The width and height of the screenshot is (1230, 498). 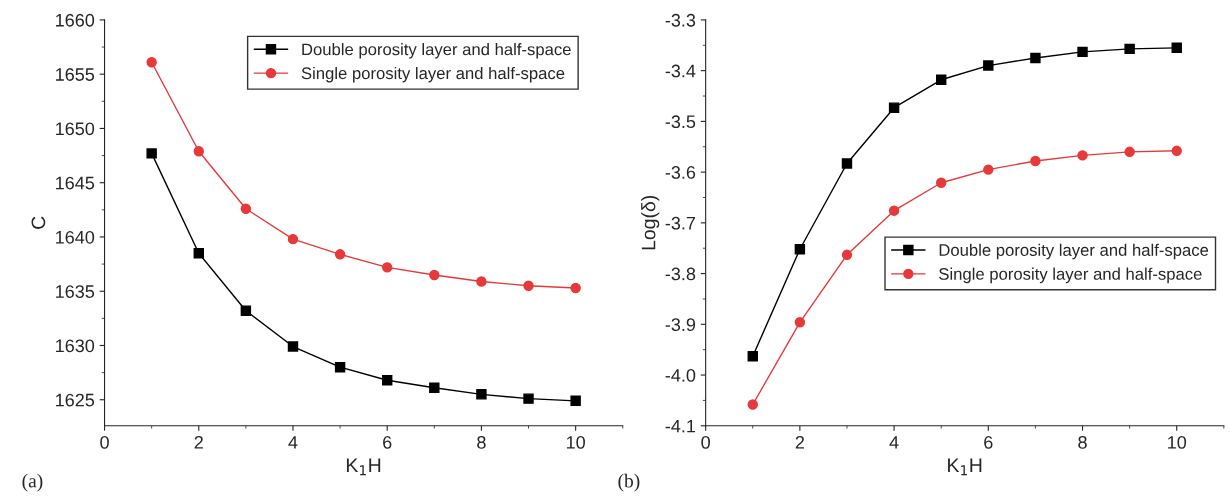 I want to click on y-tick-label: 1640, so click(x=75, y=237).